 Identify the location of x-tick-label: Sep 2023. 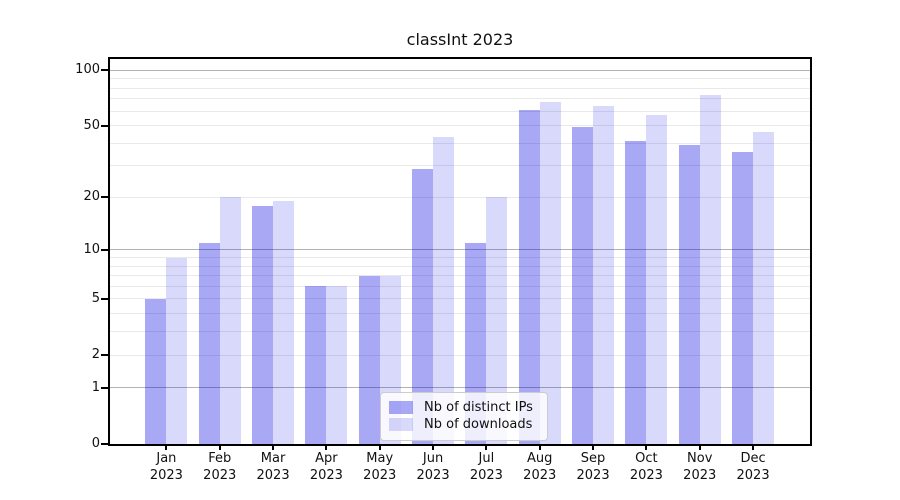
(593, 467).